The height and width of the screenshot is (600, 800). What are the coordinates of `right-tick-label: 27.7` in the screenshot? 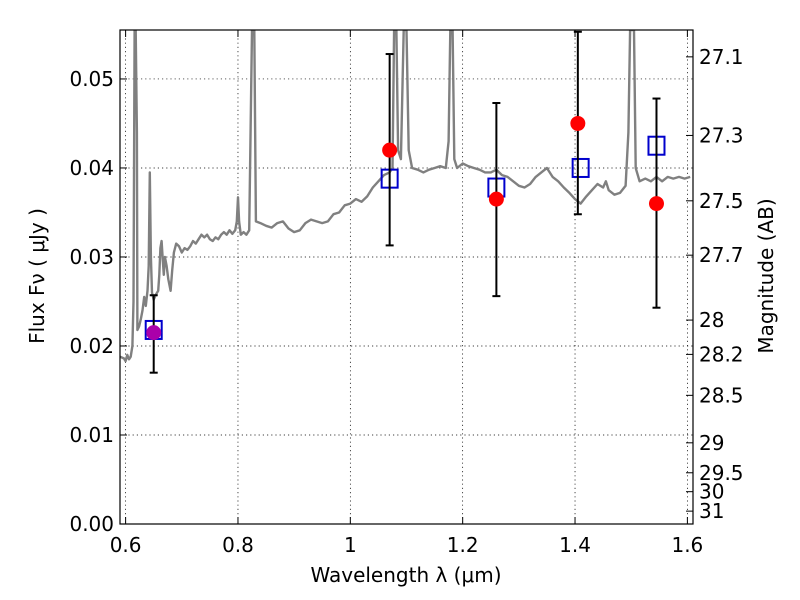 It's located at (721, 255).